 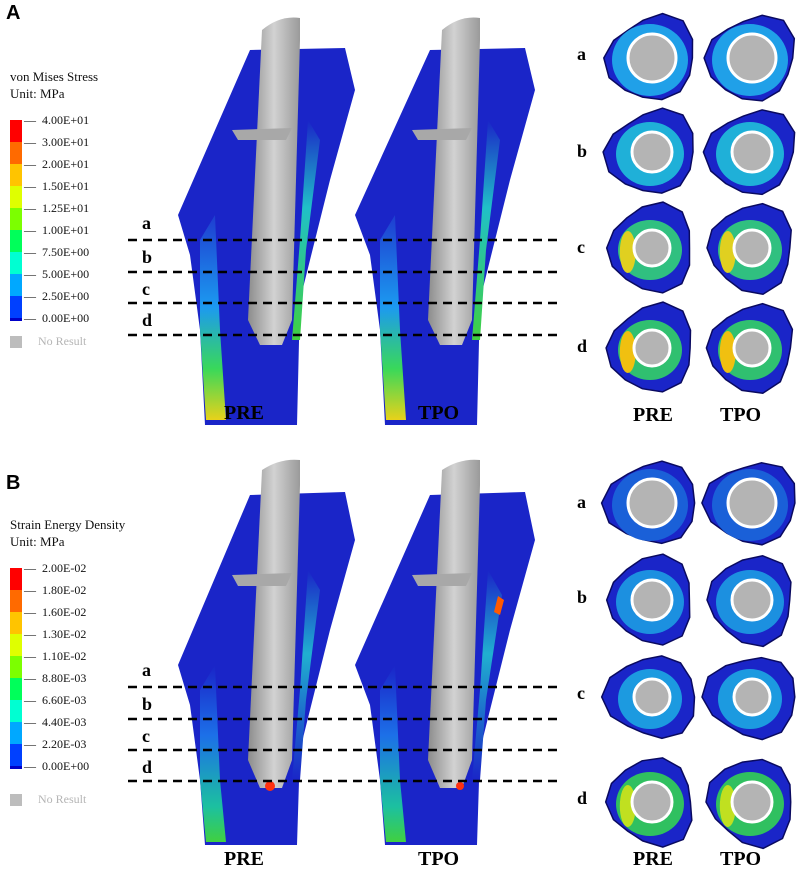 I want to click on legend-tick-value: 1.50E+01, so click(x=66, y=186).